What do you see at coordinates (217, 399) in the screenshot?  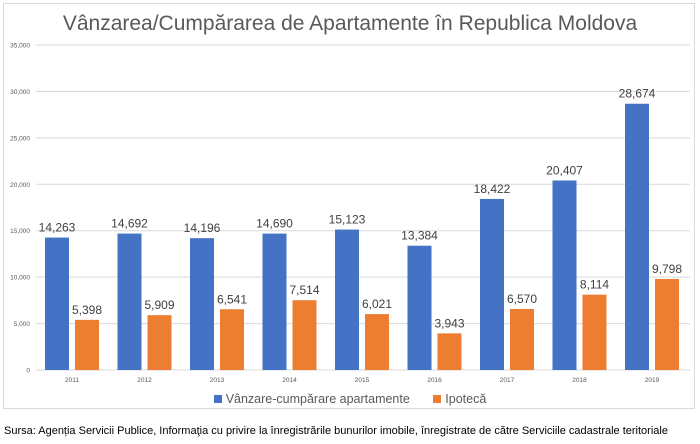 I see `legend-swatch-sales` at bounding box center [217, 399].